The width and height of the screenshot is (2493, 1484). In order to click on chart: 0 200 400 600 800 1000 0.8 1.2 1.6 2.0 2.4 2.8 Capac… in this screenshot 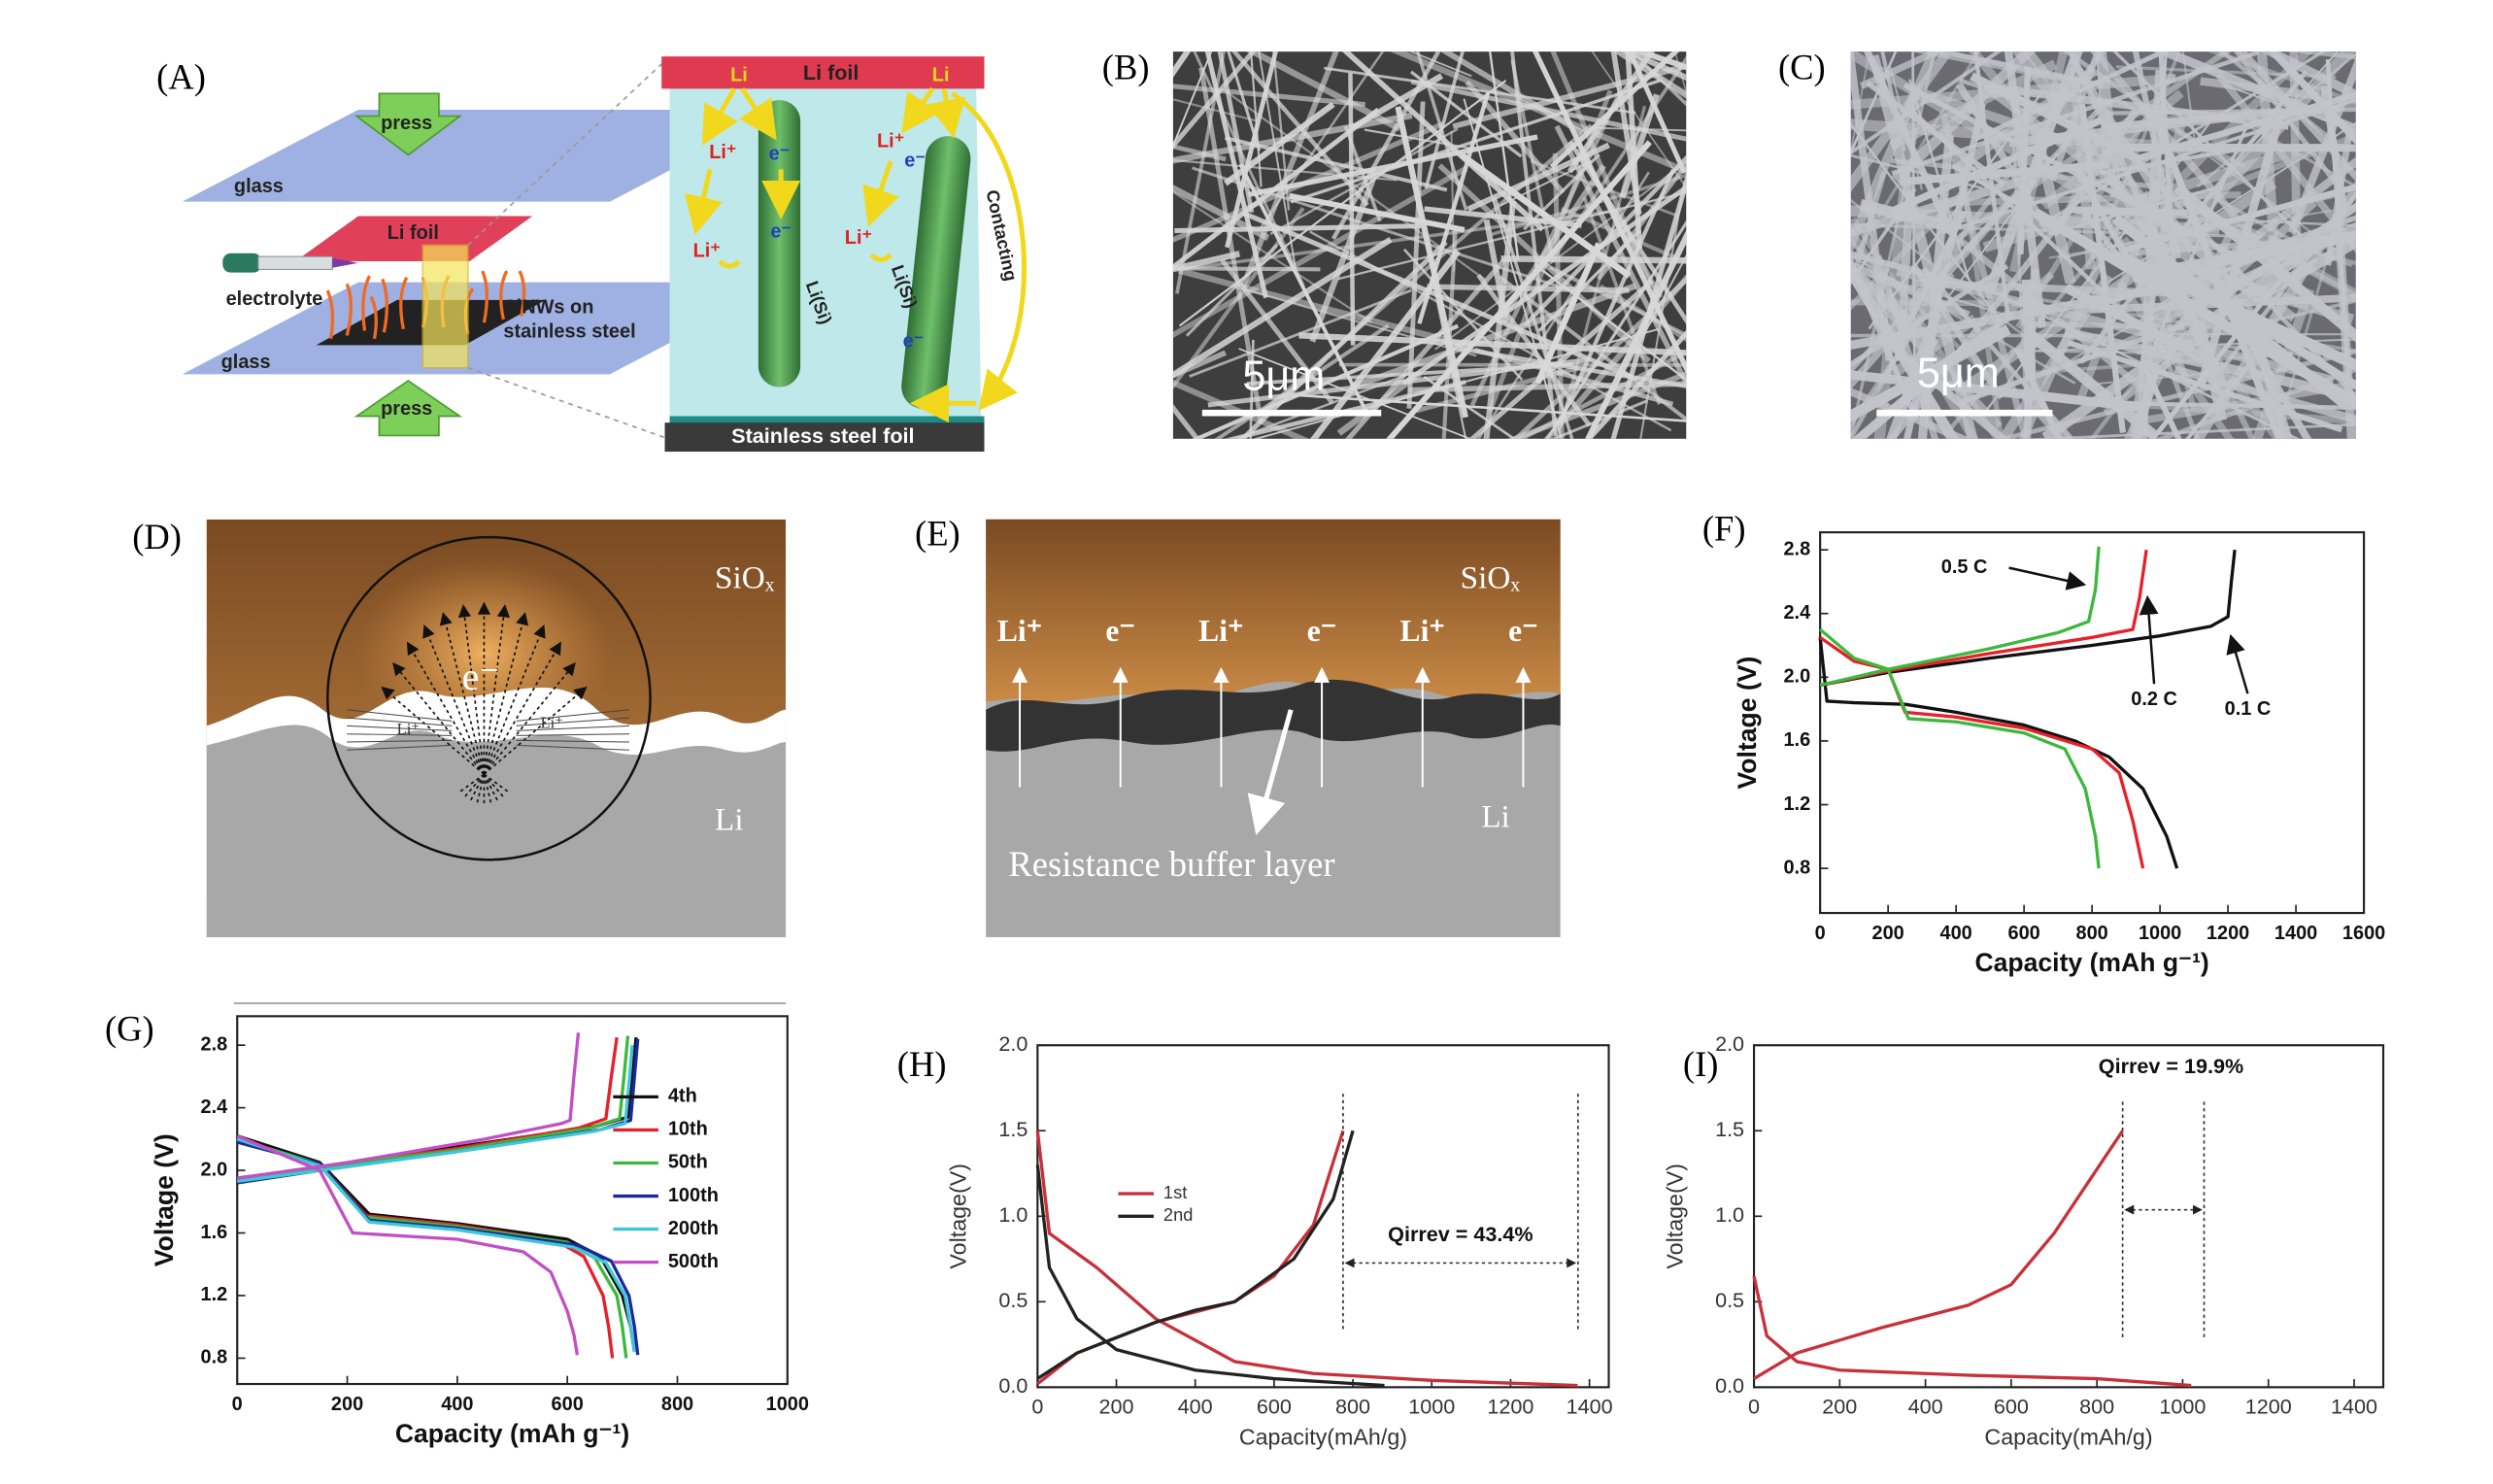, I will do `click(479, 1231)`.